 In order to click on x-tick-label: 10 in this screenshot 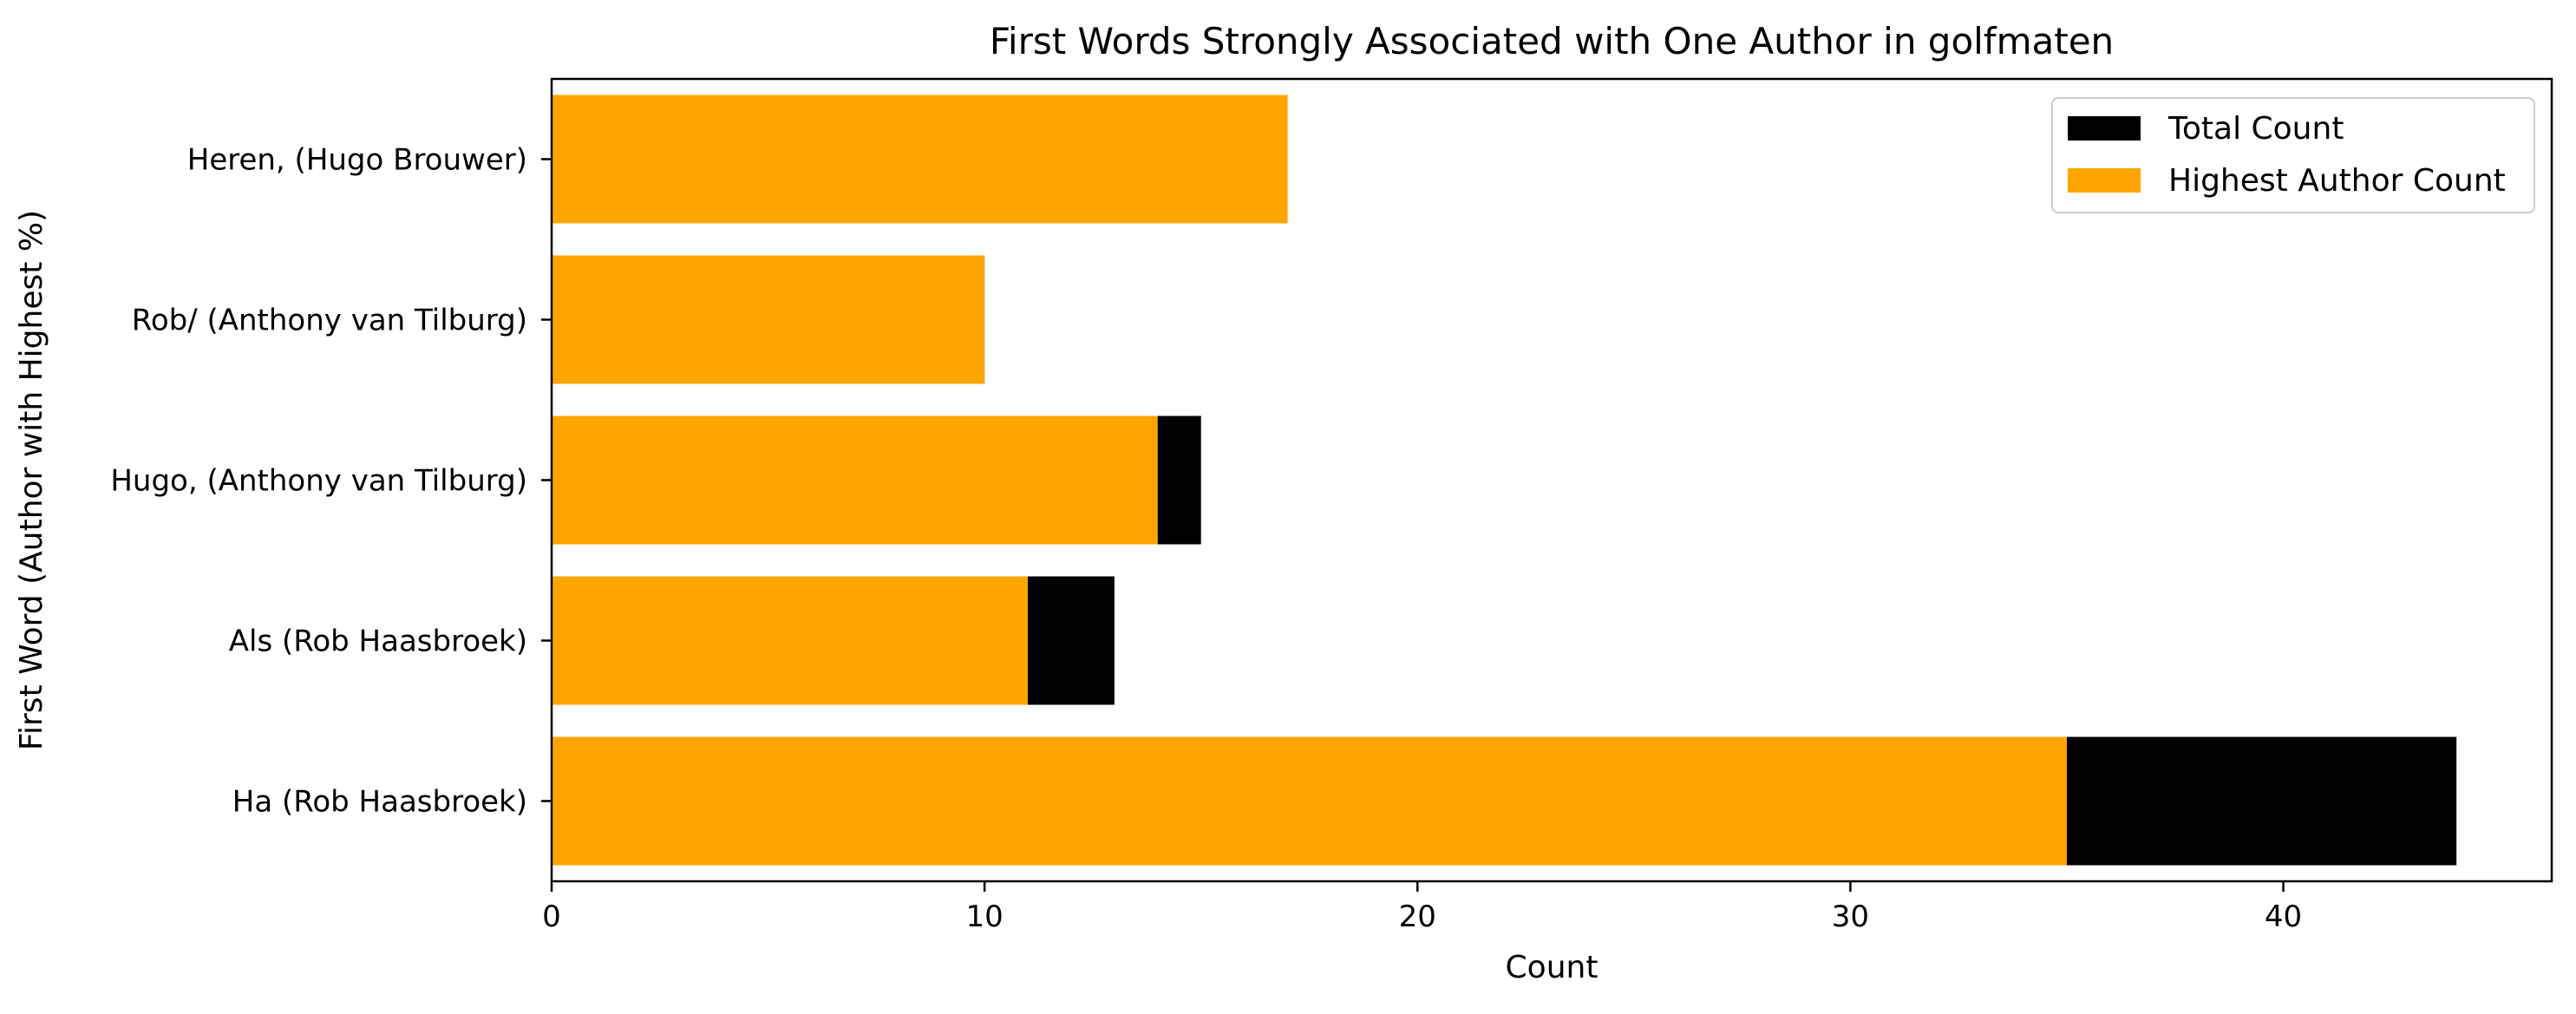, I will do `click(985, 917)`.